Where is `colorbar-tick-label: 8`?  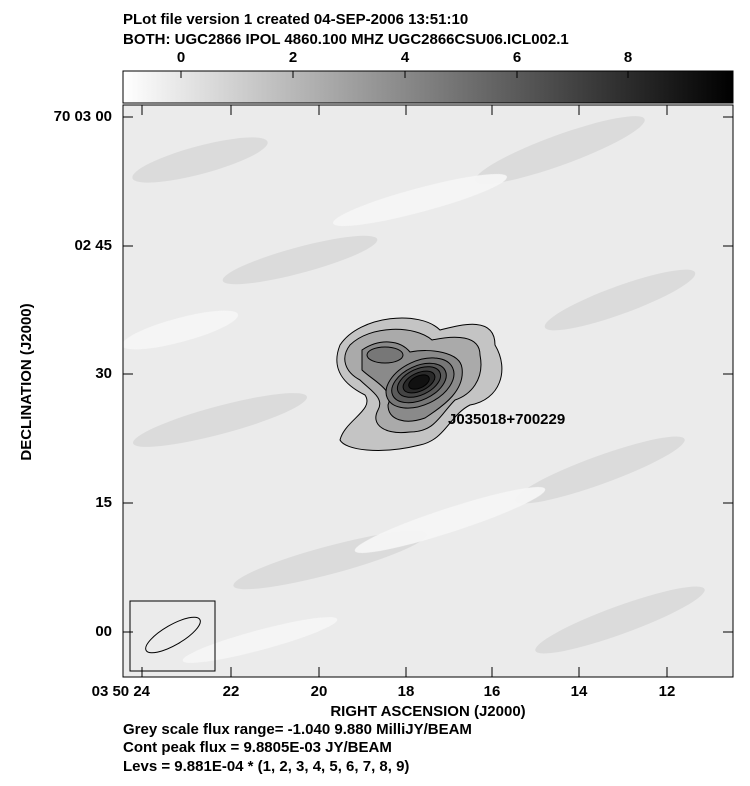 colorbar-tick-label: 8 is located at coordinates (628, 57).